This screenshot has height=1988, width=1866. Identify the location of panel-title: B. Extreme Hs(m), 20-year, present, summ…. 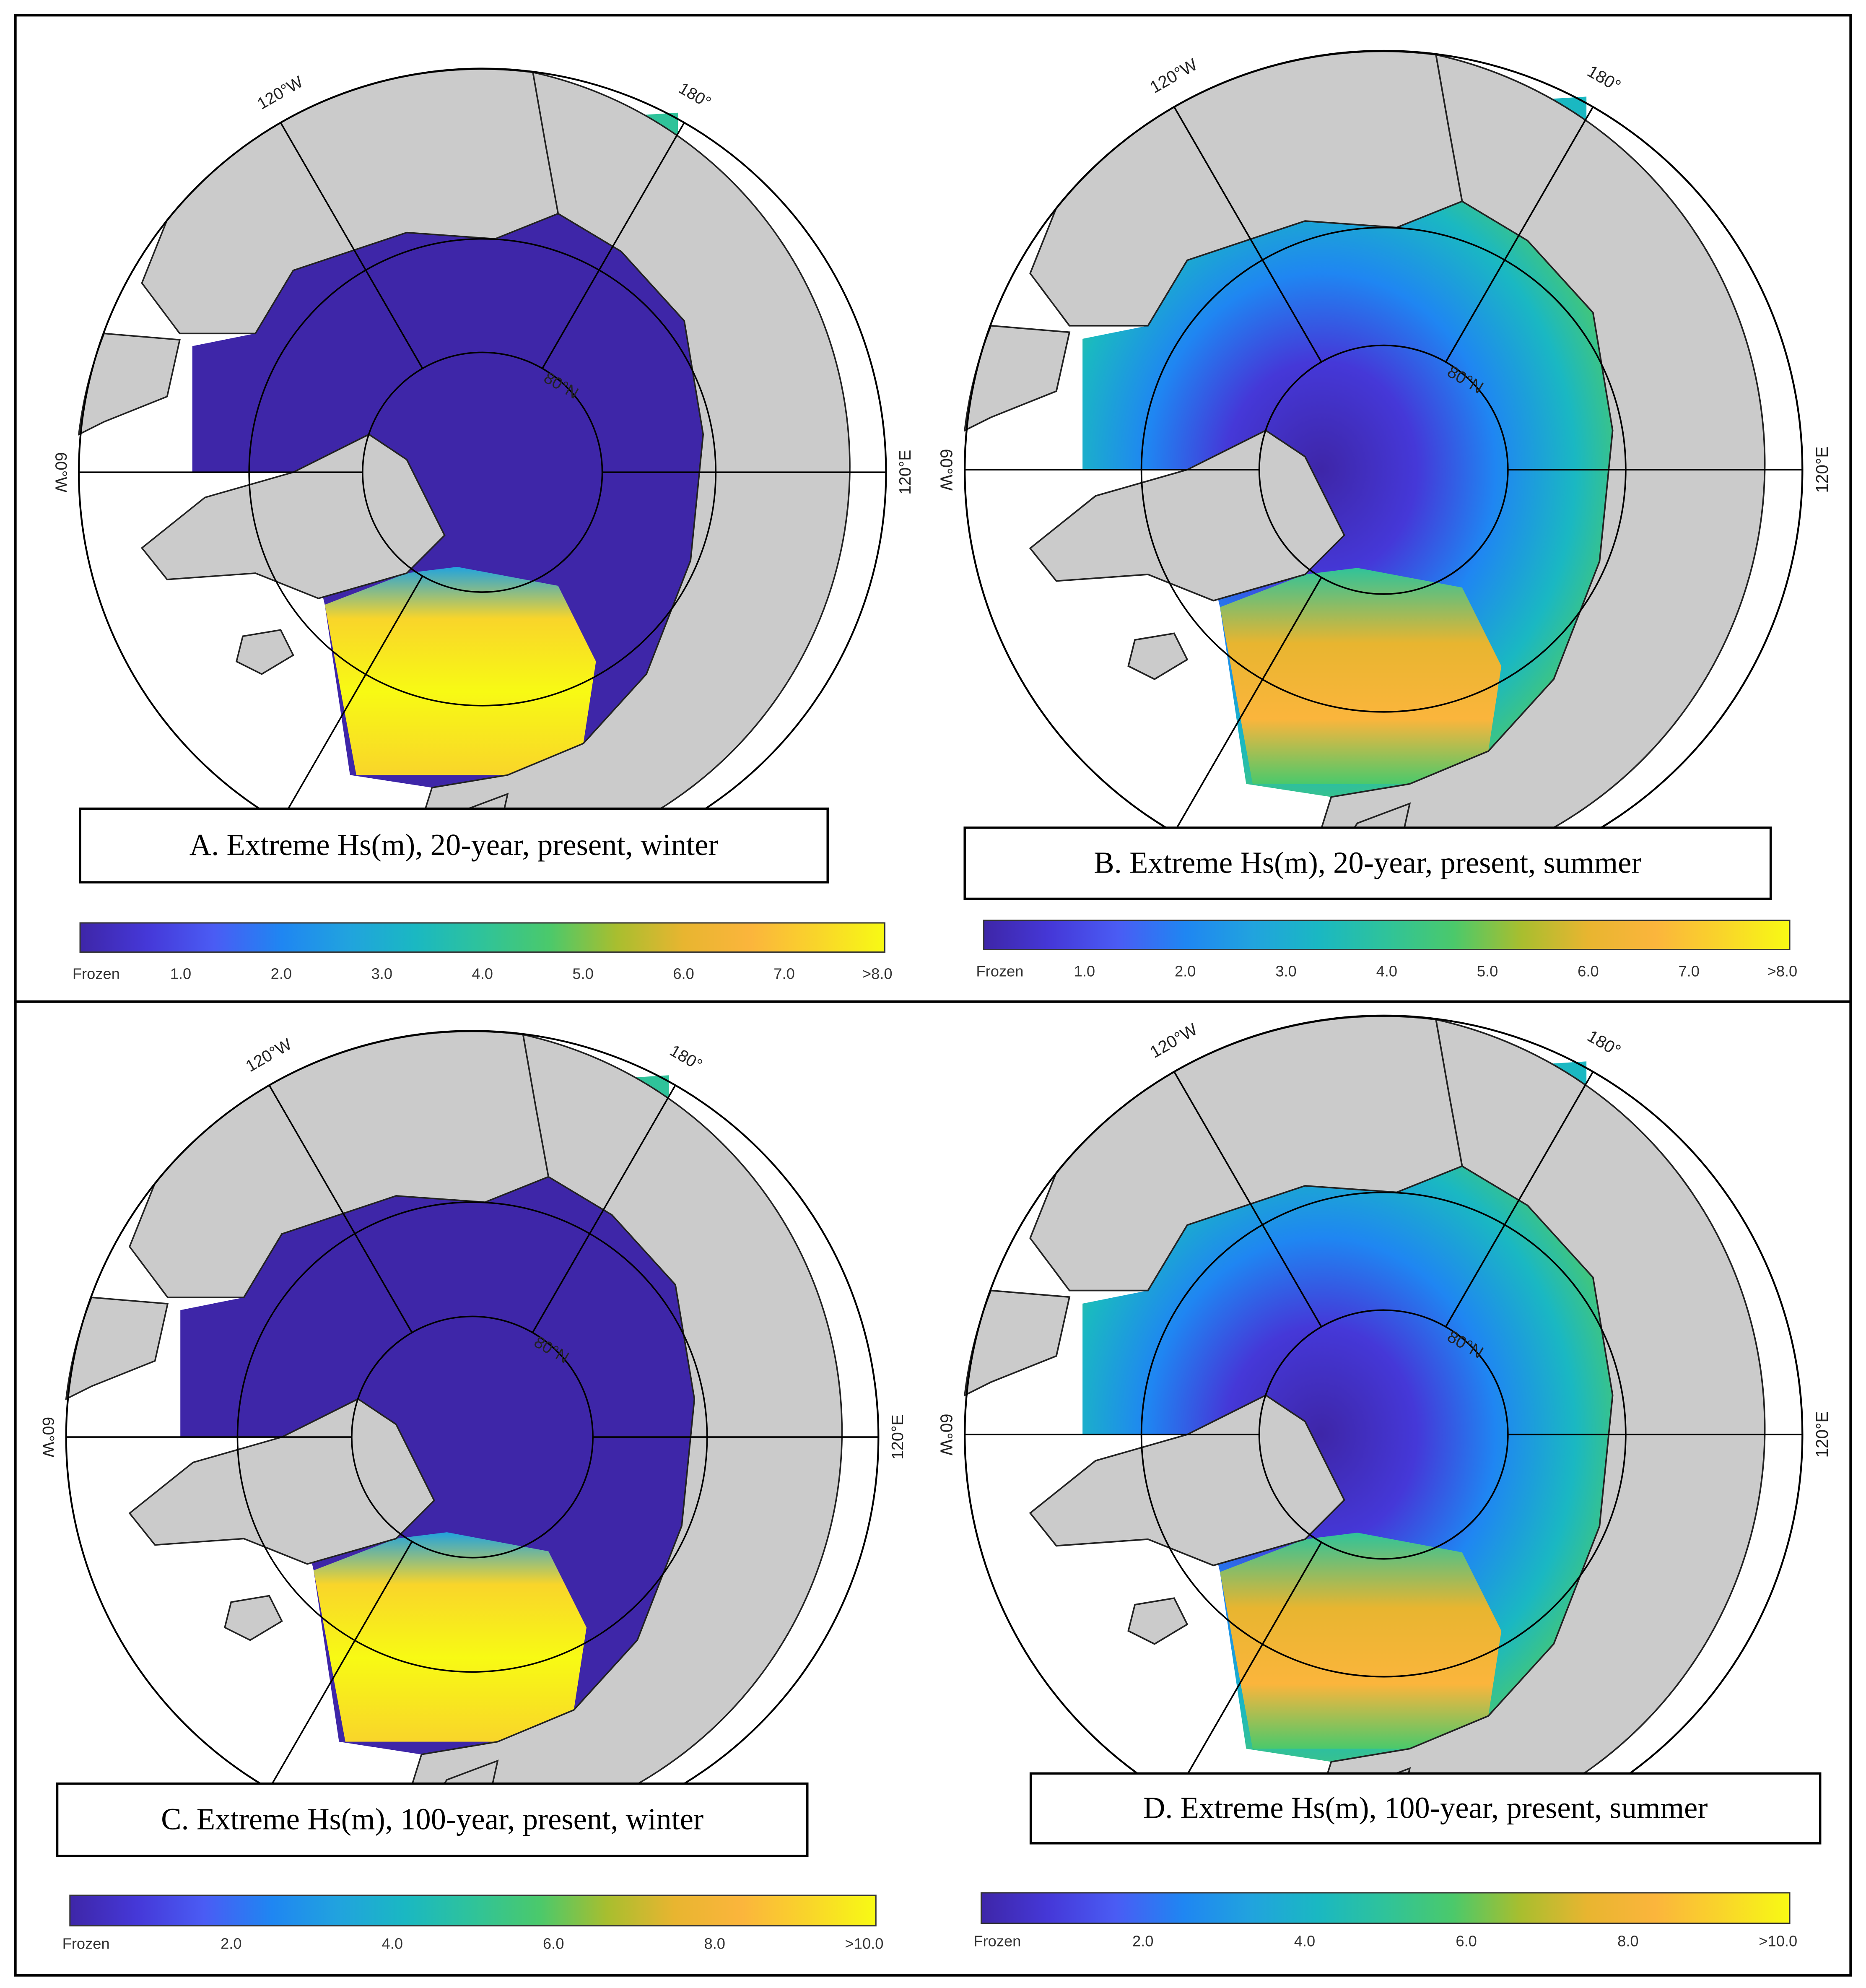
(1367, 862).